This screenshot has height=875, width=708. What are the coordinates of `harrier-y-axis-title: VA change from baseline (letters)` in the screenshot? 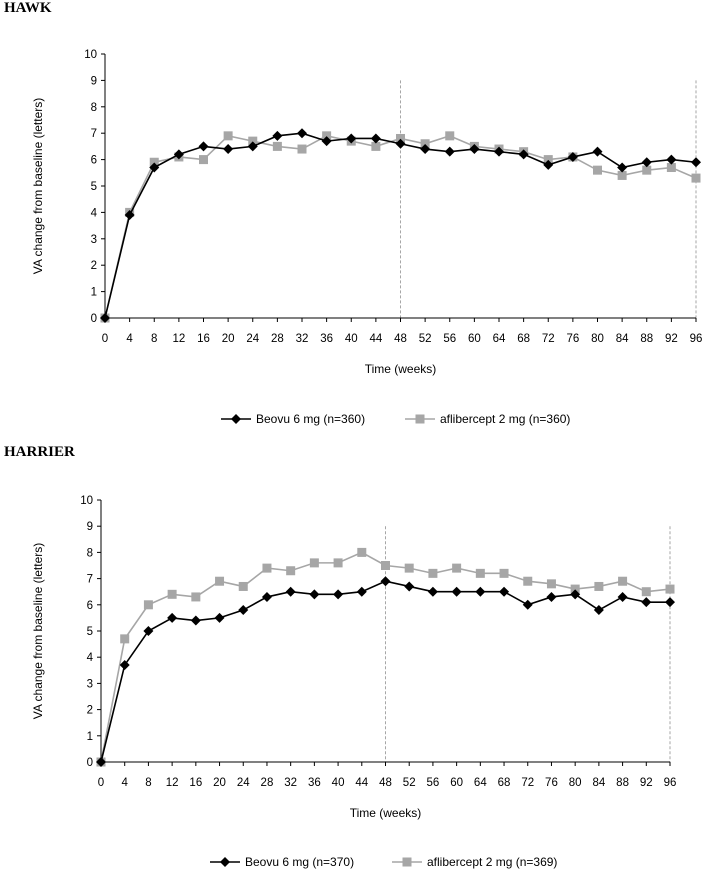 It's located at (38, 631).